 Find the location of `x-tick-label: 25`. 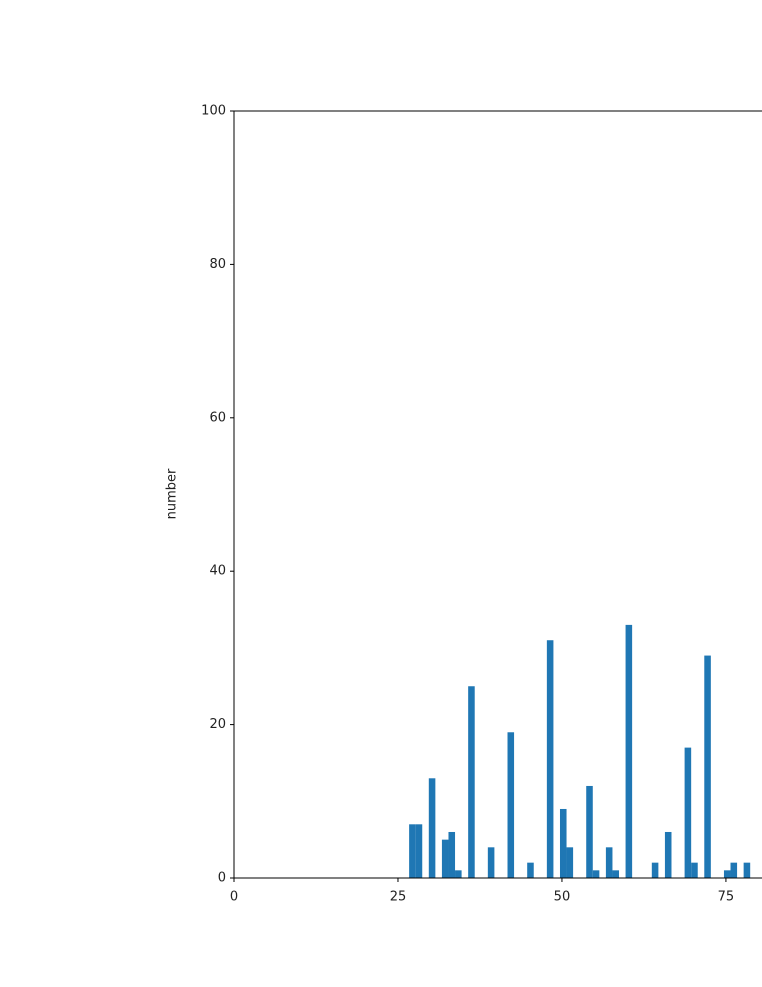

x-tick-label: 25 is located at coordinates (398, 897).